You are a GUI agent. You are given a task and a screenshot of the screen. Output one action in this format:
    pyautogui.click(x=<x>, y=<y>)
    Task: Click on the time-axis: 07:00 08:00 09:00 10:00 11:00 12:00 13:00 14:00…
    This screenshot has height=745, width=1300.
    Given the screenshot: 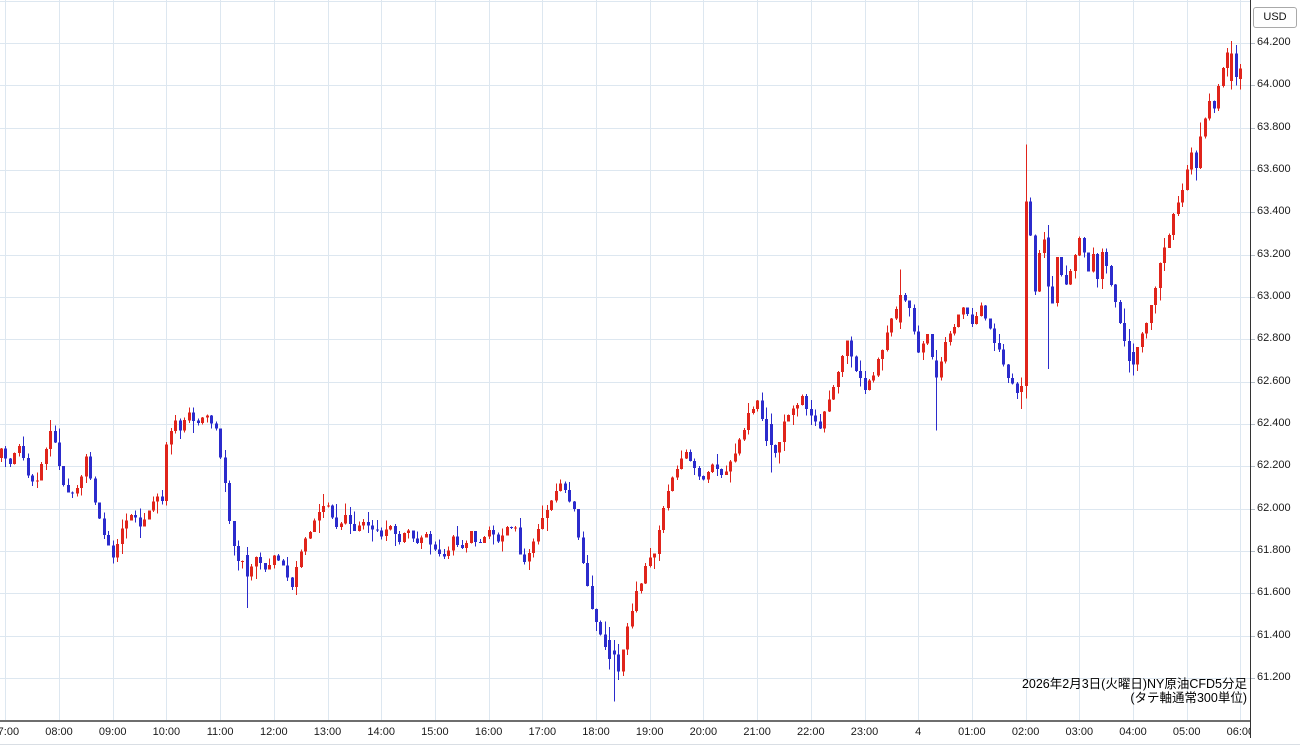 What is the action you would take?
    pyautogui.click(x=625, y=732)
    